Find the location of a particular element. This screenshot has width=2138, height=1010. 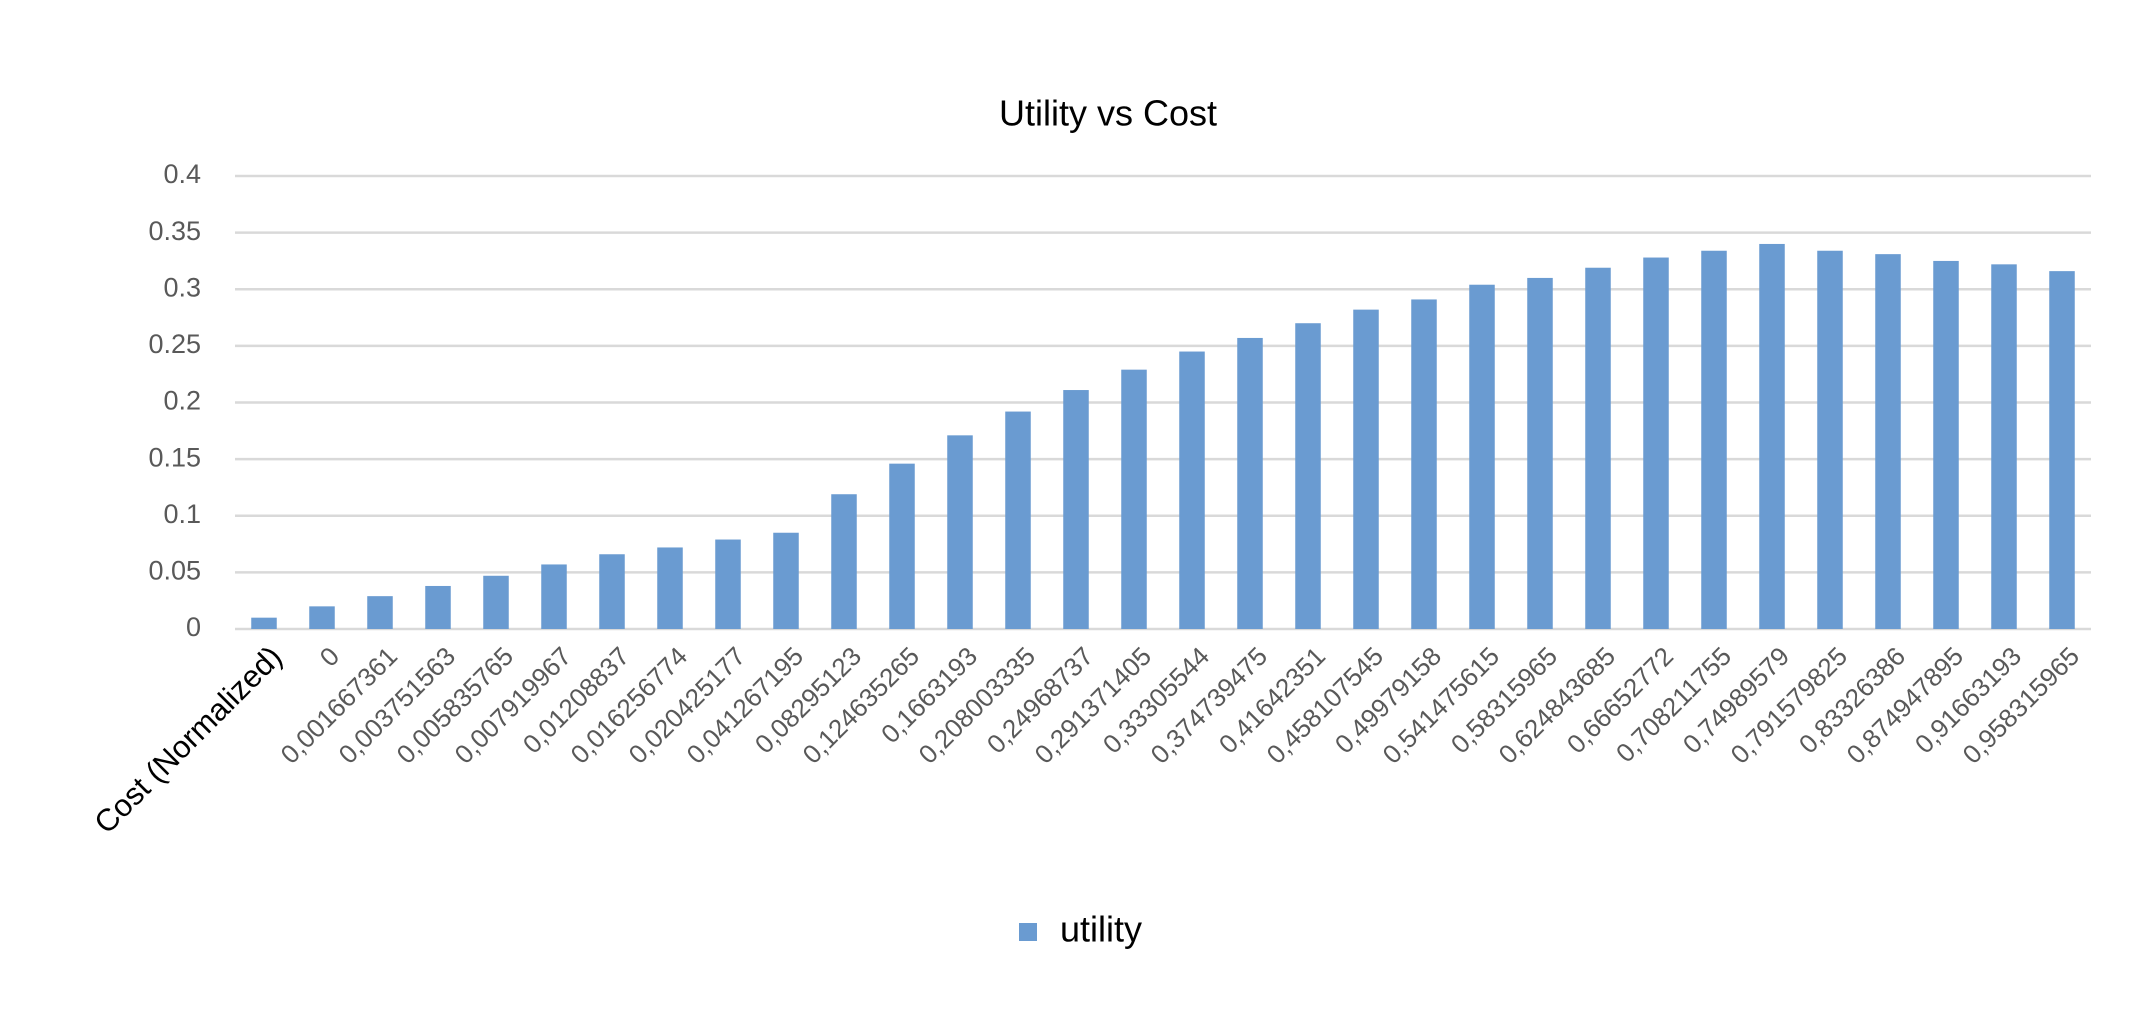

y-tick-label: 0.3 is located at coordinates (182, 287).